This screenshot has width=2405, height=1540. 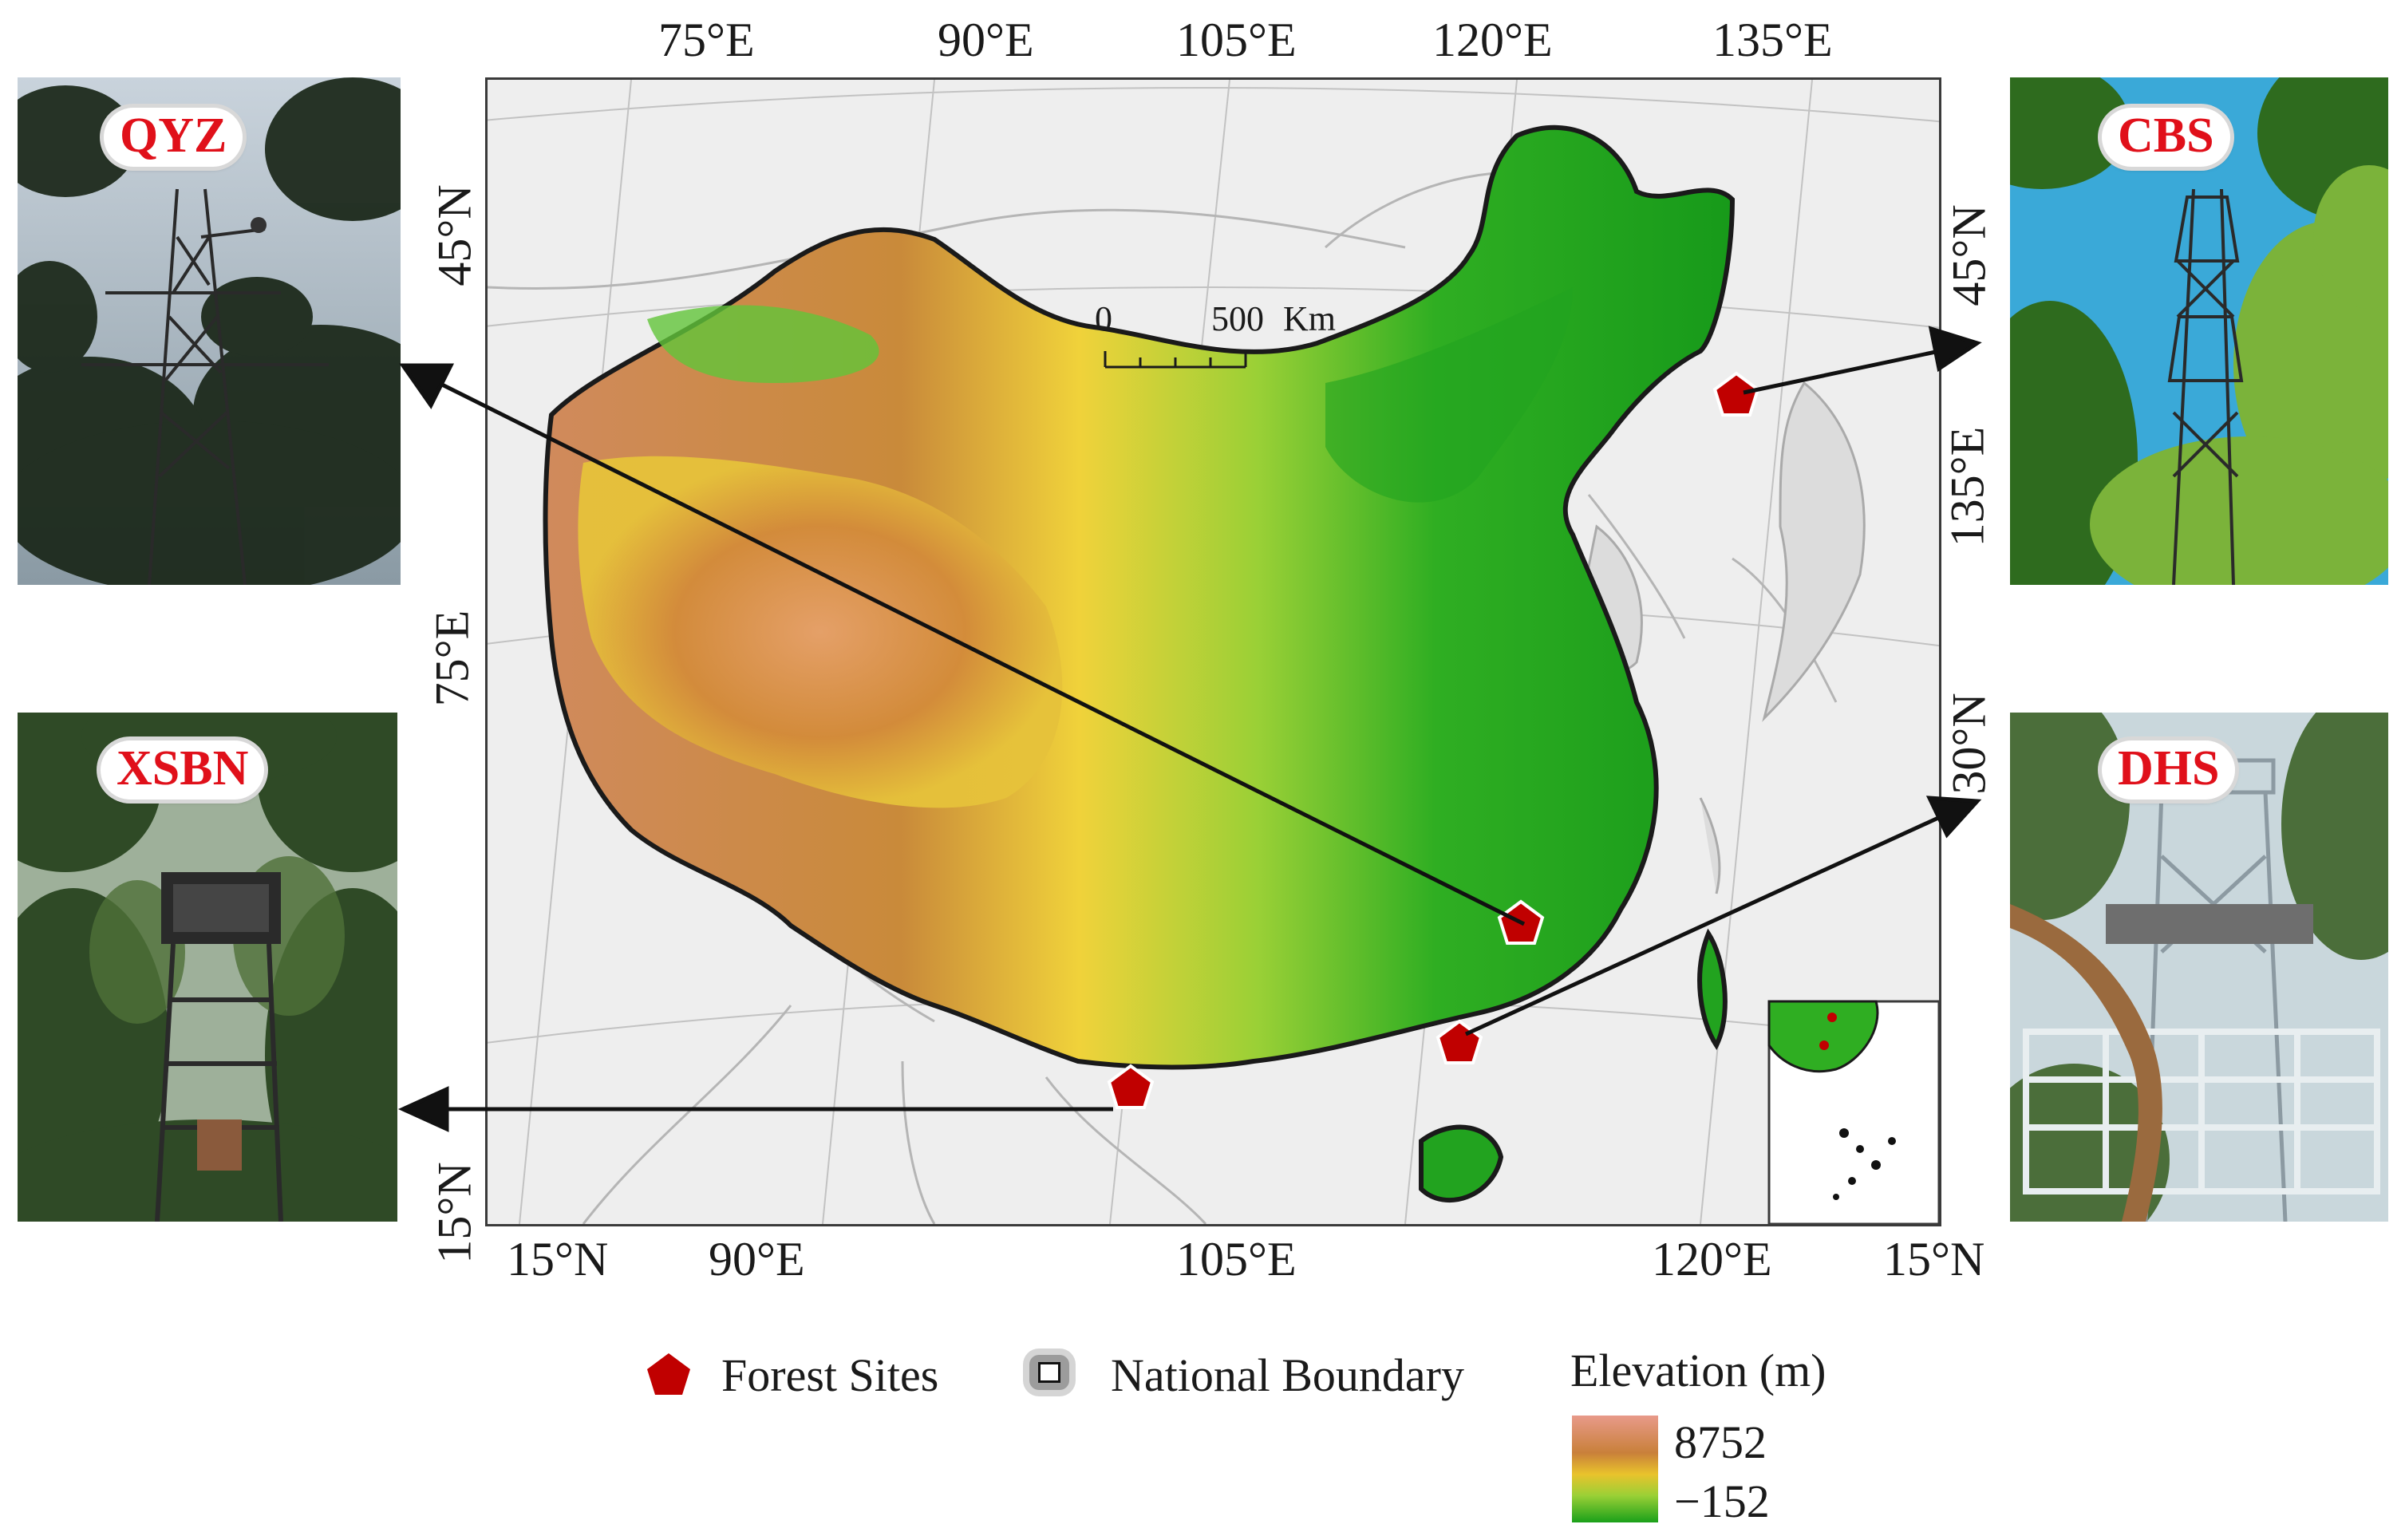 What do you see at coordinates (1698, 1370) in the screenshot?
I see `legend-elevation-title: Elevation (m)` at bounding box center [1698, 1370].